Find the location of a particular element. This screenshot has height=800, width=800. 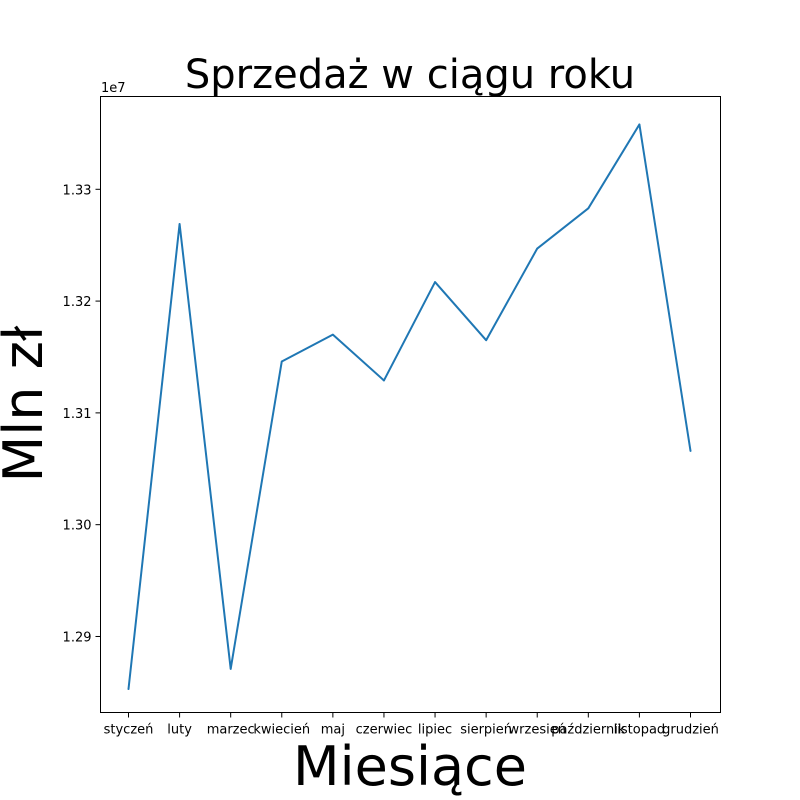

y-tick-label: 1.32 is located at coordinates (77, 302).